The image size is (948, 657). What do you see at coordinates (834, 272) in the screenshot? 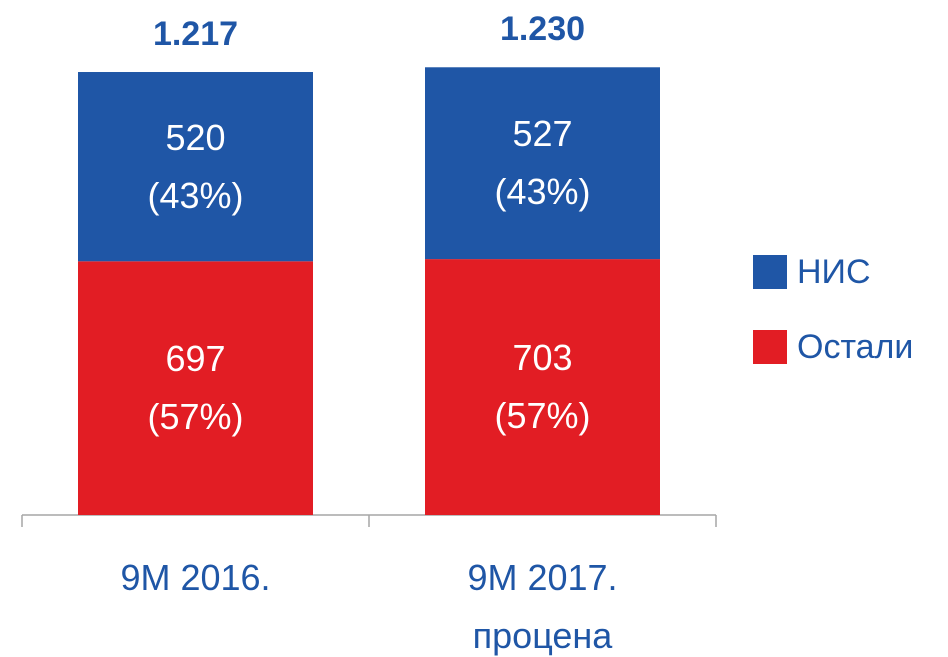
I see `legend-label: НИС` at bounding box center [834, 272].